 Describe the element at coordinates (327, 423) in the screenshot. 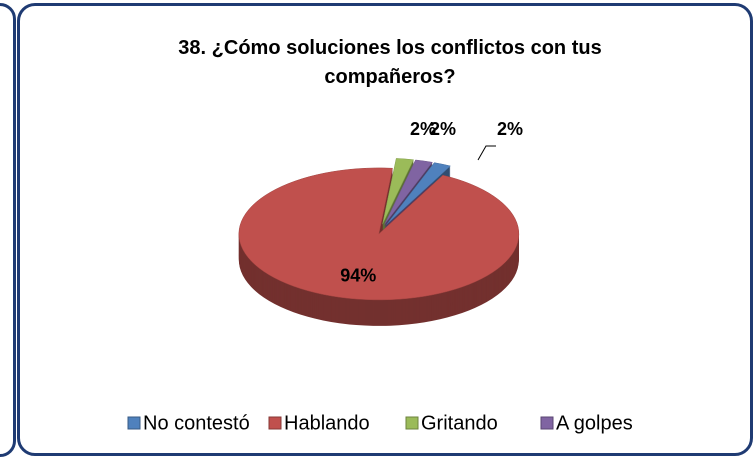

I see `legend-label: Hablando` at that location.